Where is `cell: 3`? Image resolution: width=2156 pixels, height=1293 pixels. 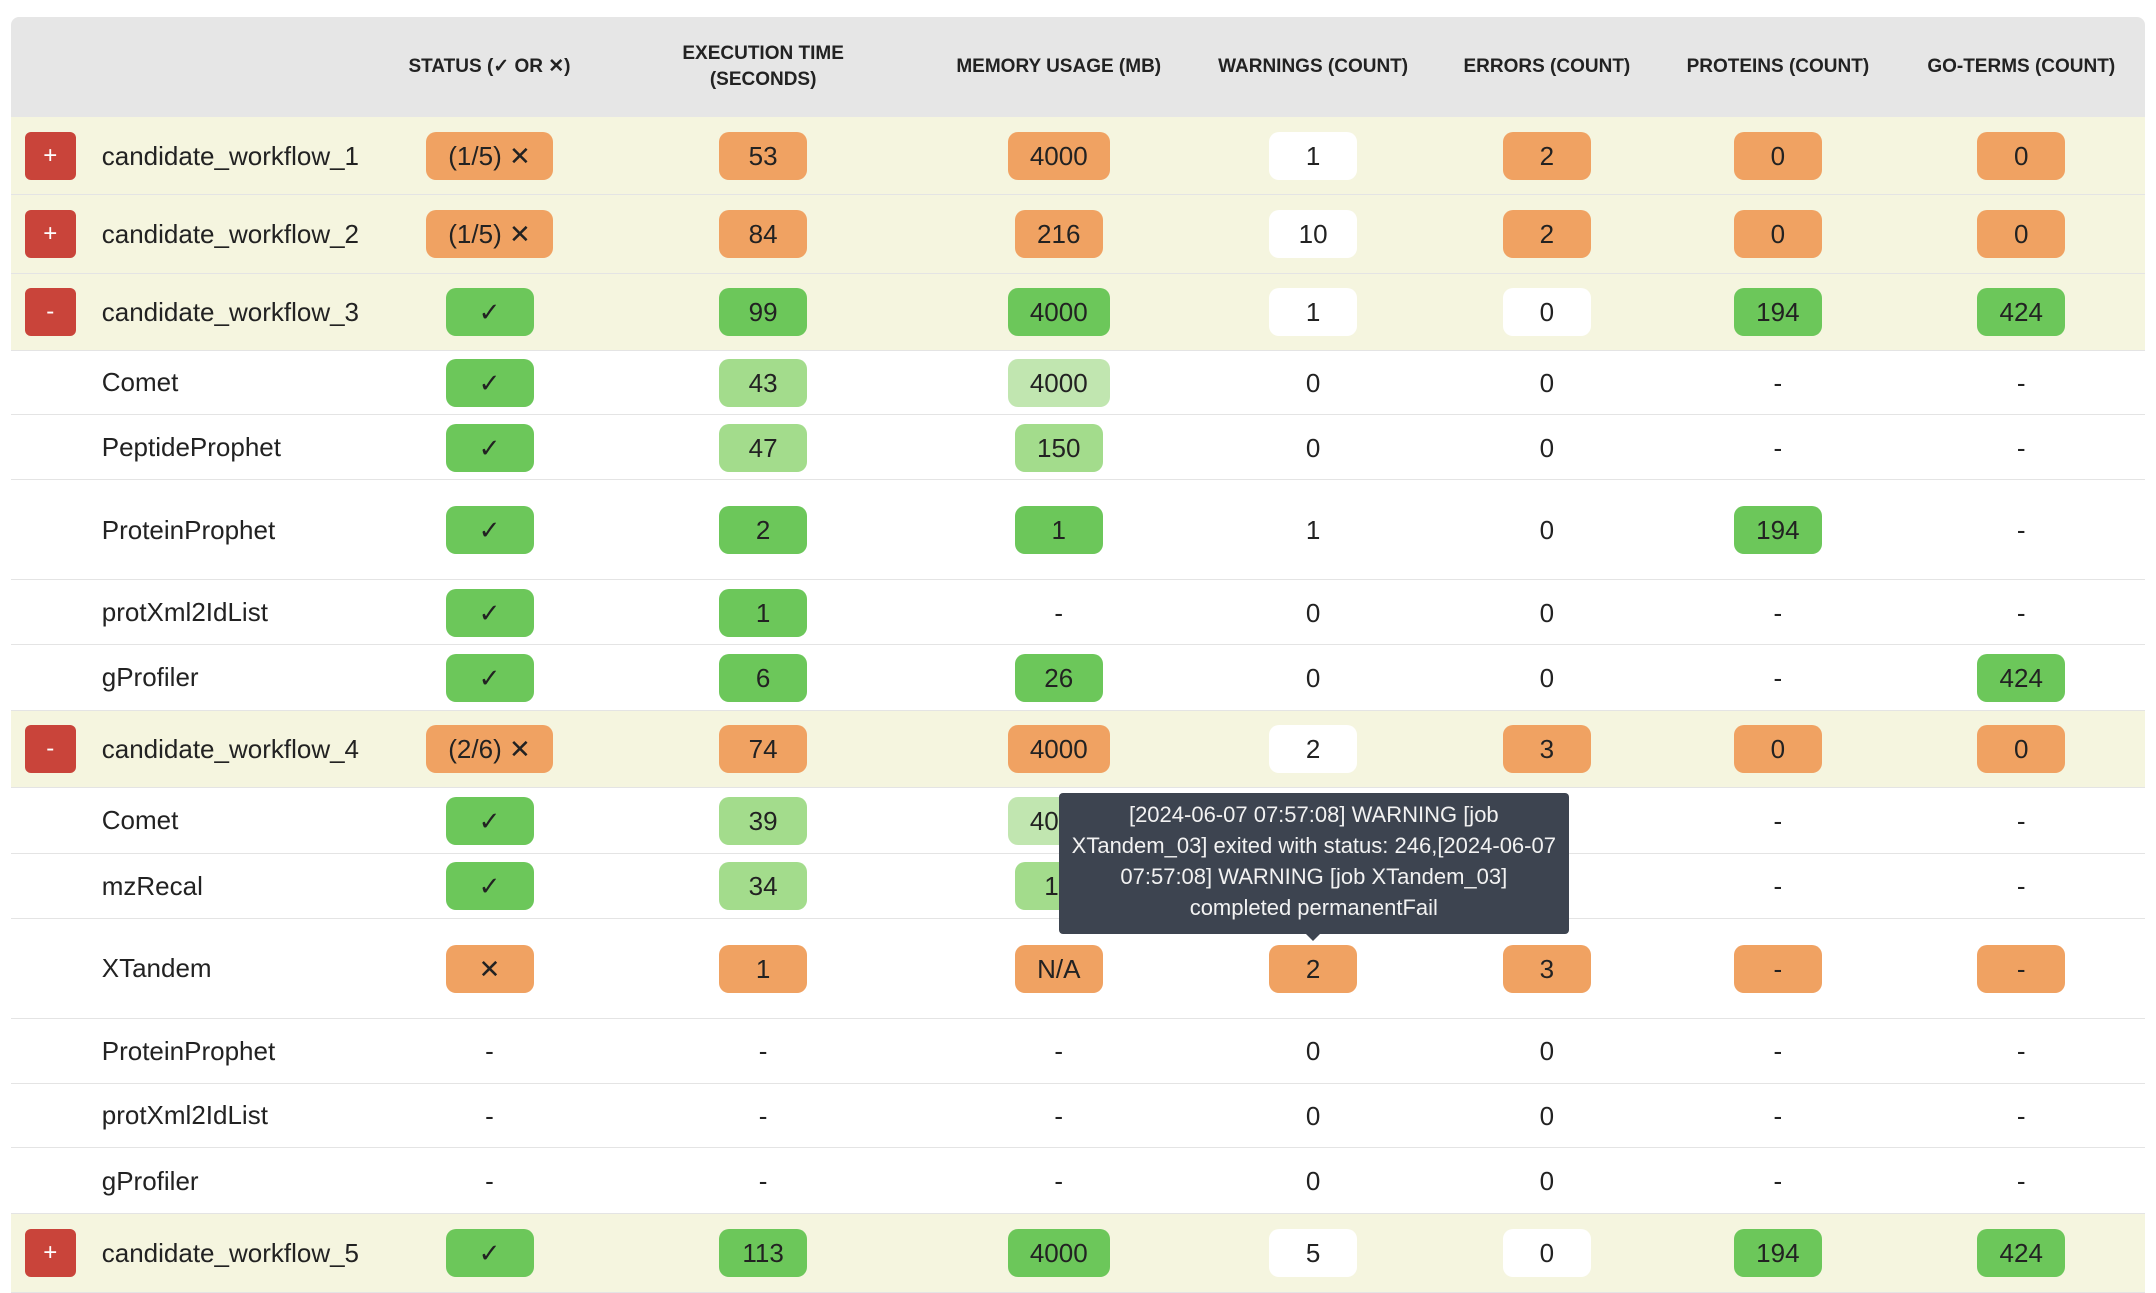
cell: 3 is located at coordinates (1547, 749).